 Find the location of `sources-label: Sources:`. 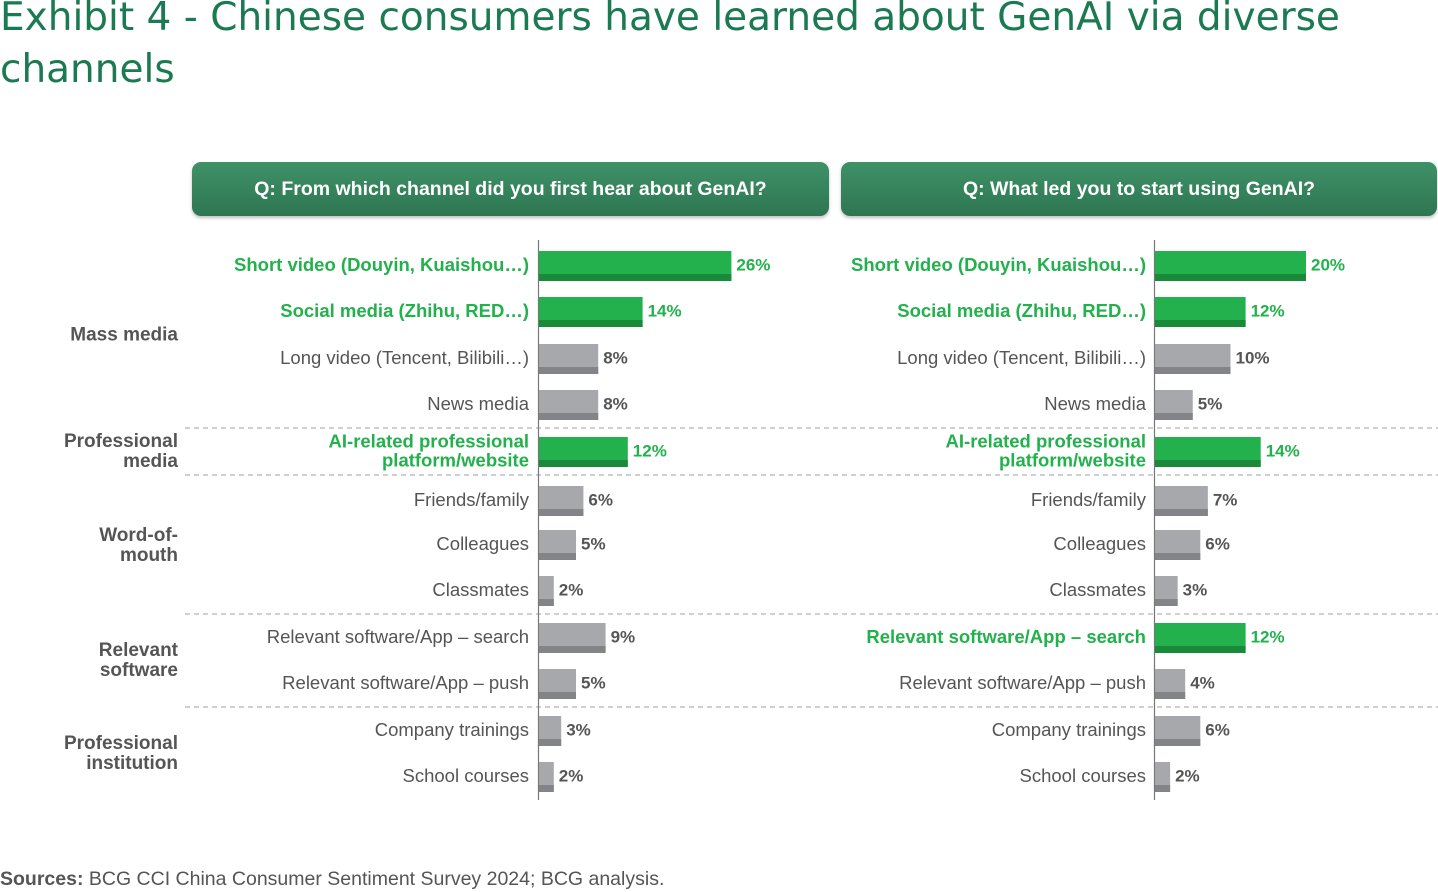

sources-label: Sources: is located at coordinates (42, 879).